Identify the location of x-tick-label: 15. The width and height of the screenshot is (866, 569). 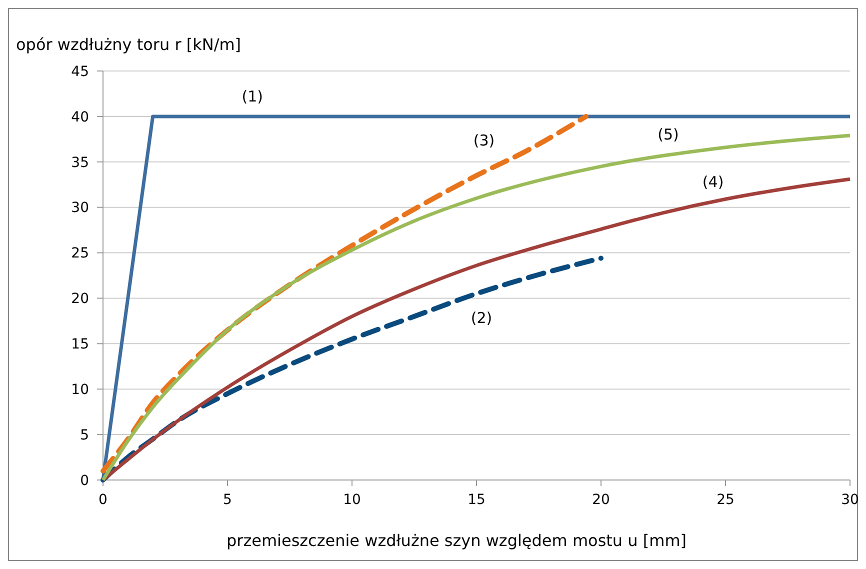
(477, 500).